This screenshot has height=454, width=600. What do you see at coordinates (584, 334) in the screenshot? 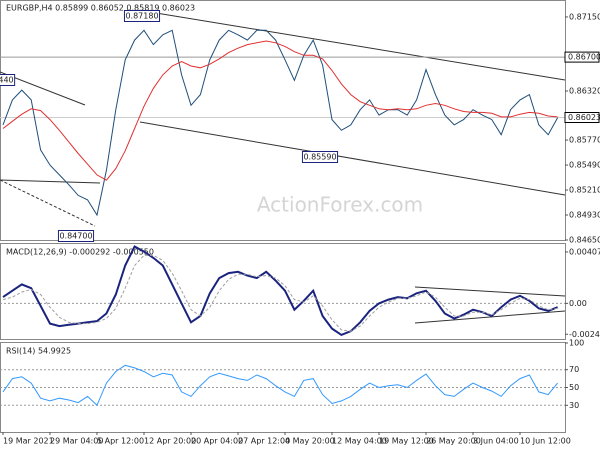
I see `y-tick-label: -0.002445` at bounding box center [584, 334].